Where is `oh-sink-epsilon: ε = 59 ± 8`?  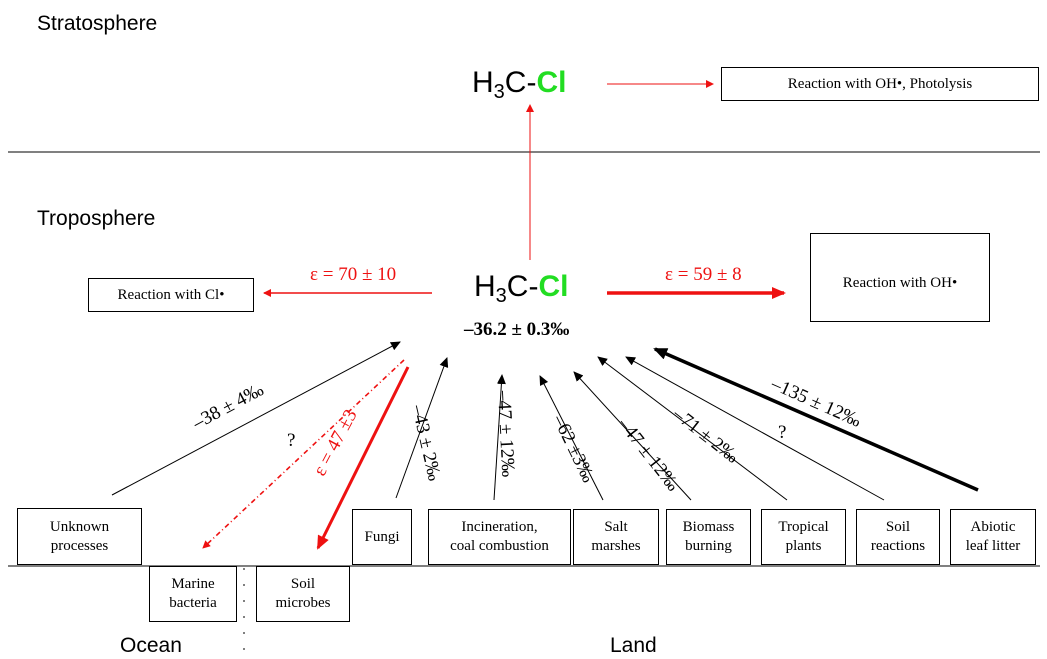 oh-sink-epsilon: ε = 59 ± 8 is located at coordinates (703, 274).